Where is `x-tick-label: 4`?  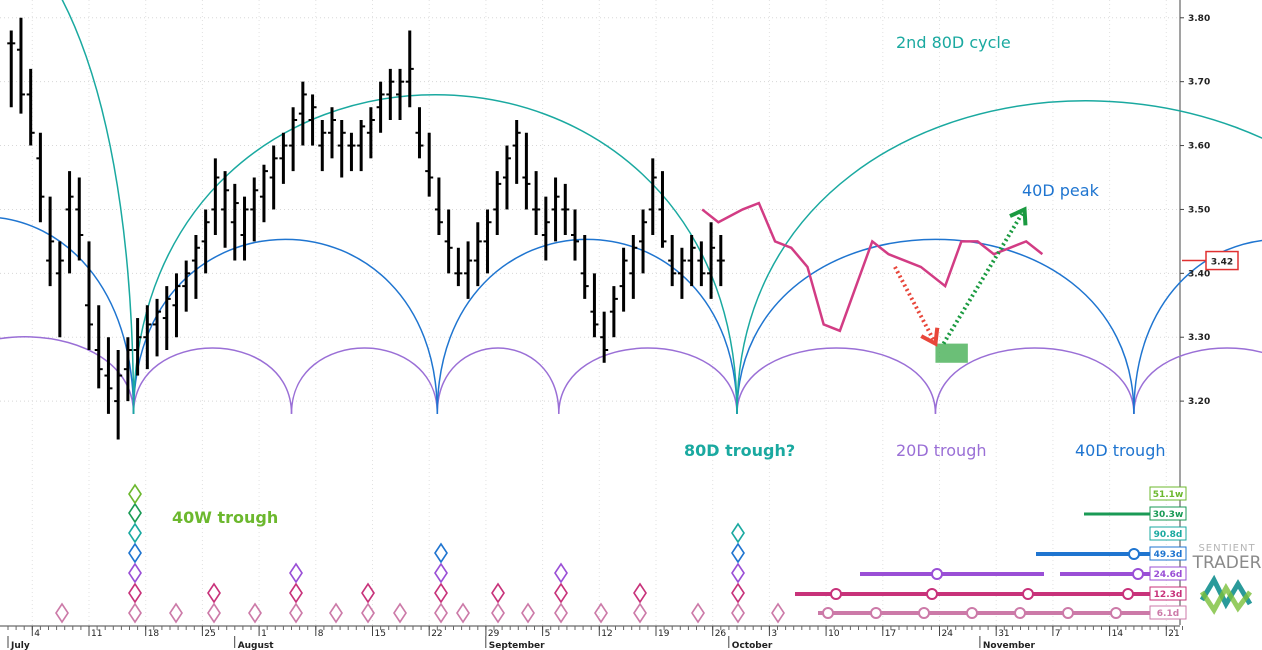 x-tick-label: 4 is located at coordinates (37, 634).